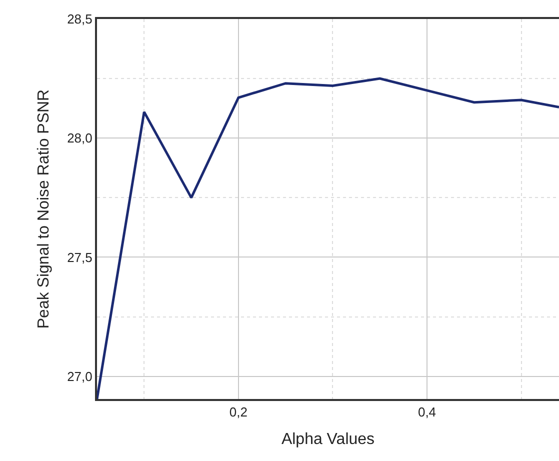 The height and width of the screenshot is (461, 559). Describe the element at coordinates (43, 209) in the screenshot. I see `y-axis-title: Peak Signal to Noise Ratio PSNR` at that location.